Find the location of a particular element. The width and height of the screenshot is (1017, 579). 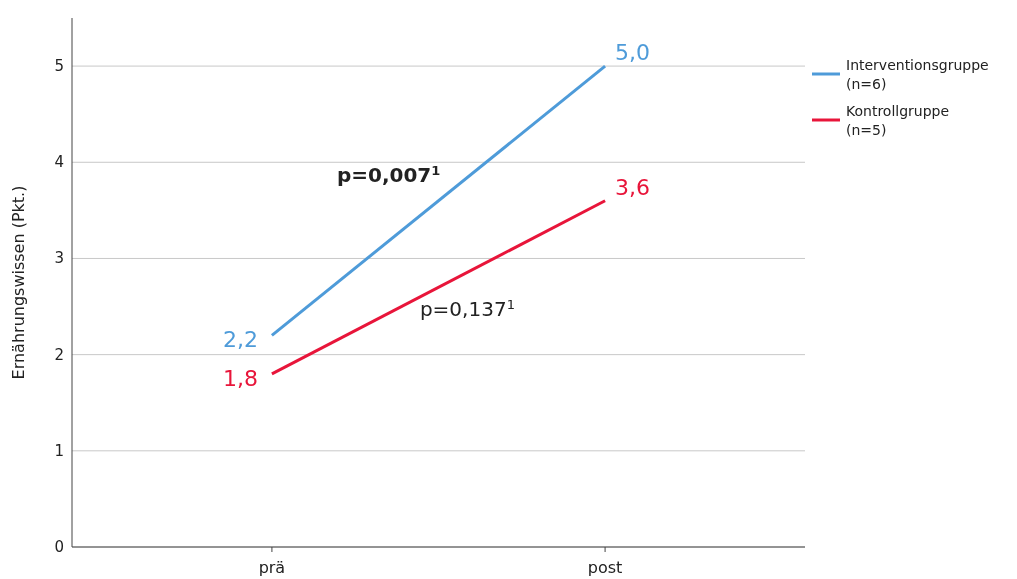

data-label: 3,6 is located at coordinates (633, 187).